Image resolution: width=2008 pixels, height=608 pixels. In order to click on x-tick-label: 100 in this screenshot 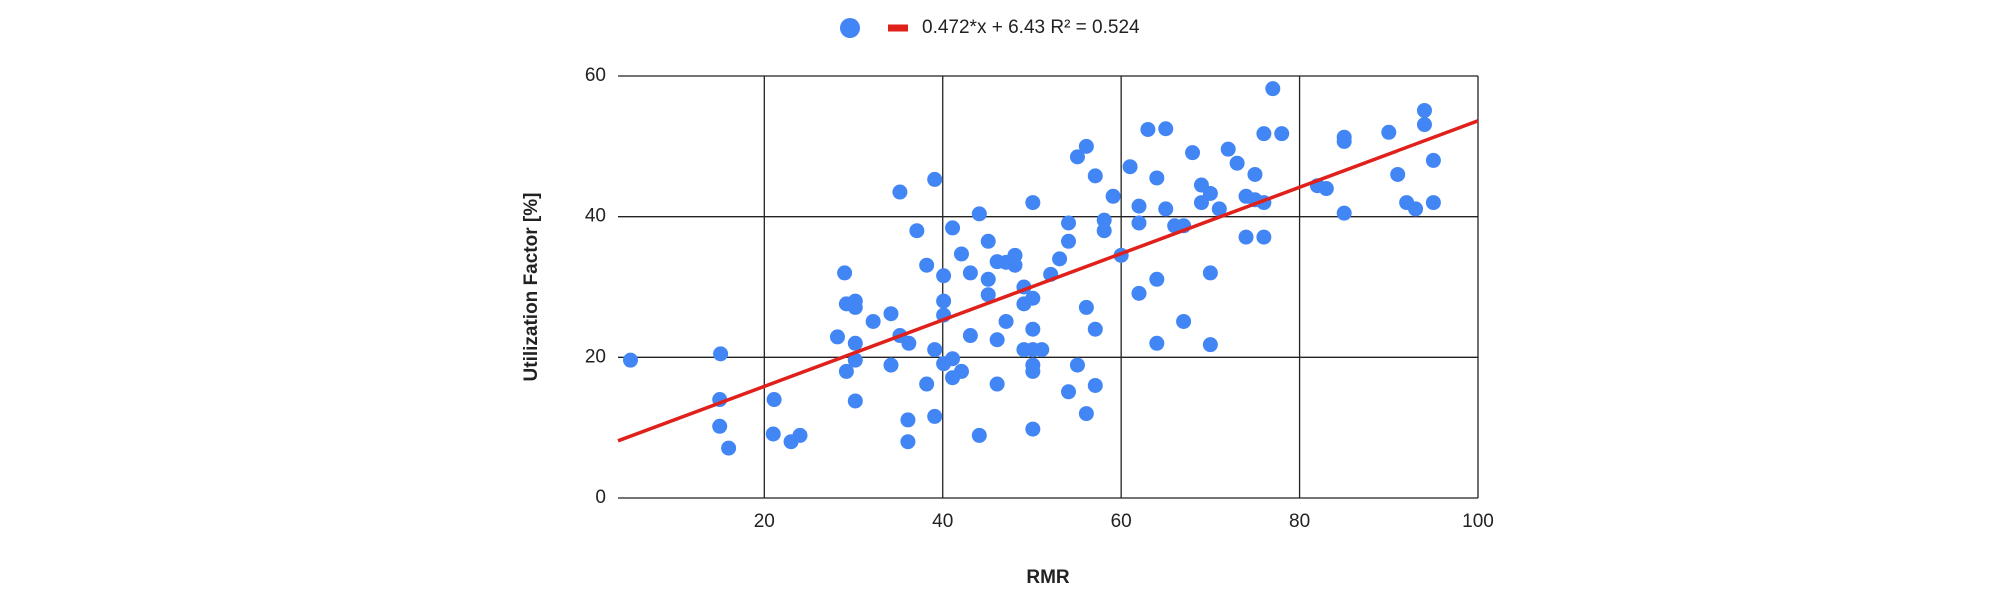, I will do `click(1478, 521)`.